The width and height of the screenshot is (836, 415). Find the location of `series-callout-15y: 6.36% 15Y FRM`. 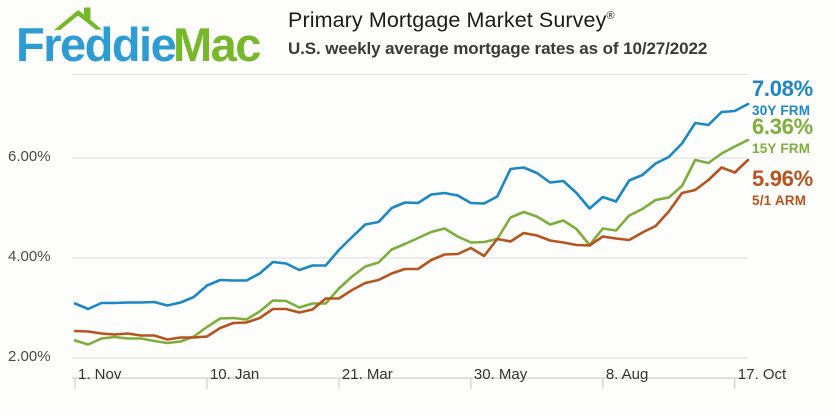

series-callout-15y: 6.36% 15Y FRM is located at coordinates (782, 136).